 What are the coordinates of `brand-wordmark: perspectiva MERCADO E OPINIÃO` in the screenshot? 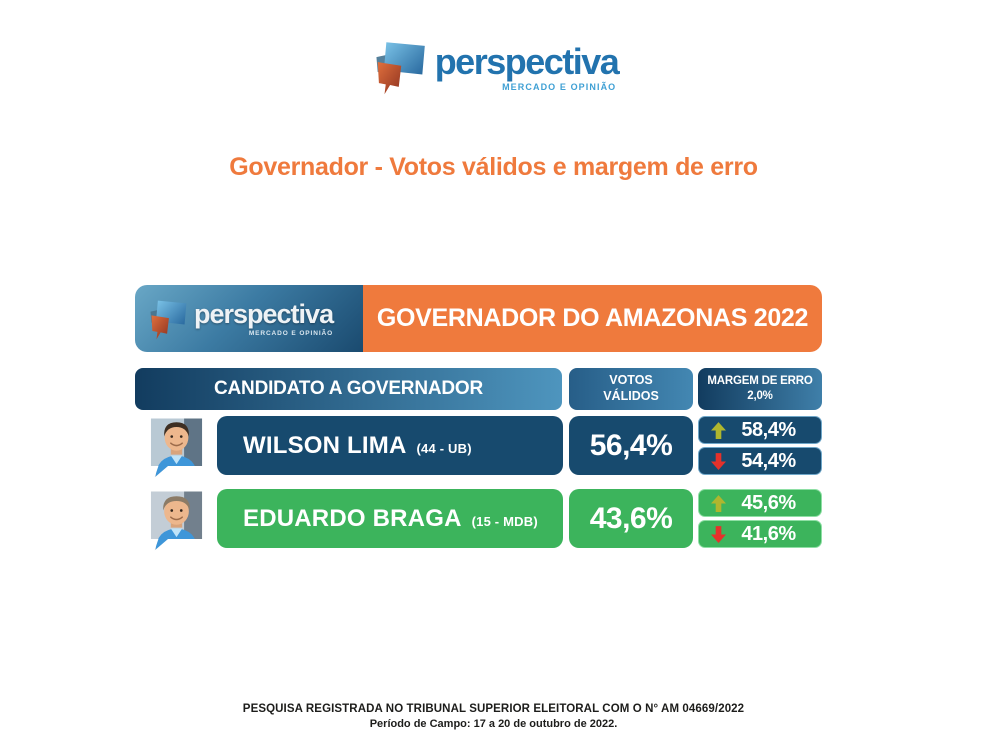 It's located at (527, 67).